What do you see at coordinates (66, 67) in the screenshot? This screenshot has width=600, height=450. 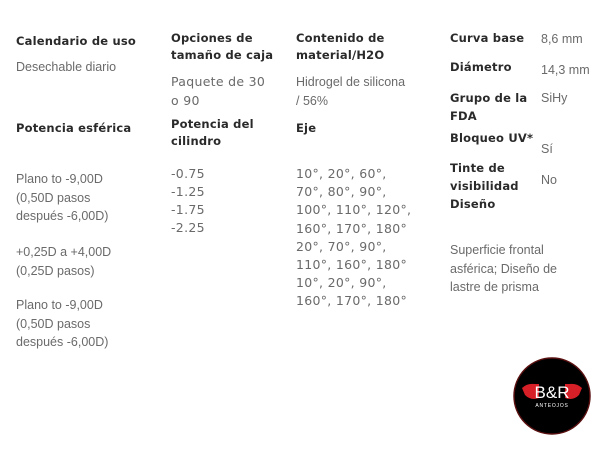 I see `calendario-value: Desechable diario` at bounding box center [66, 67].